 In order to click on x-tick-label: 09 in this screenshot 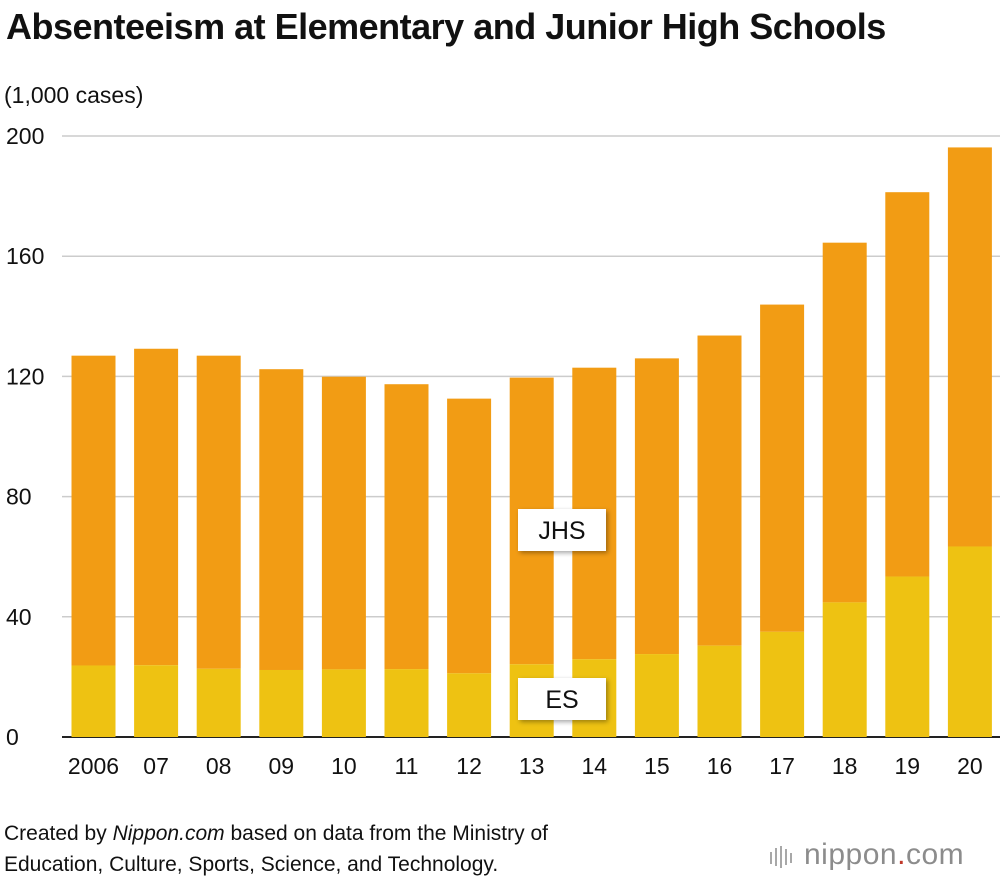, I will do `click(282, 766)`.